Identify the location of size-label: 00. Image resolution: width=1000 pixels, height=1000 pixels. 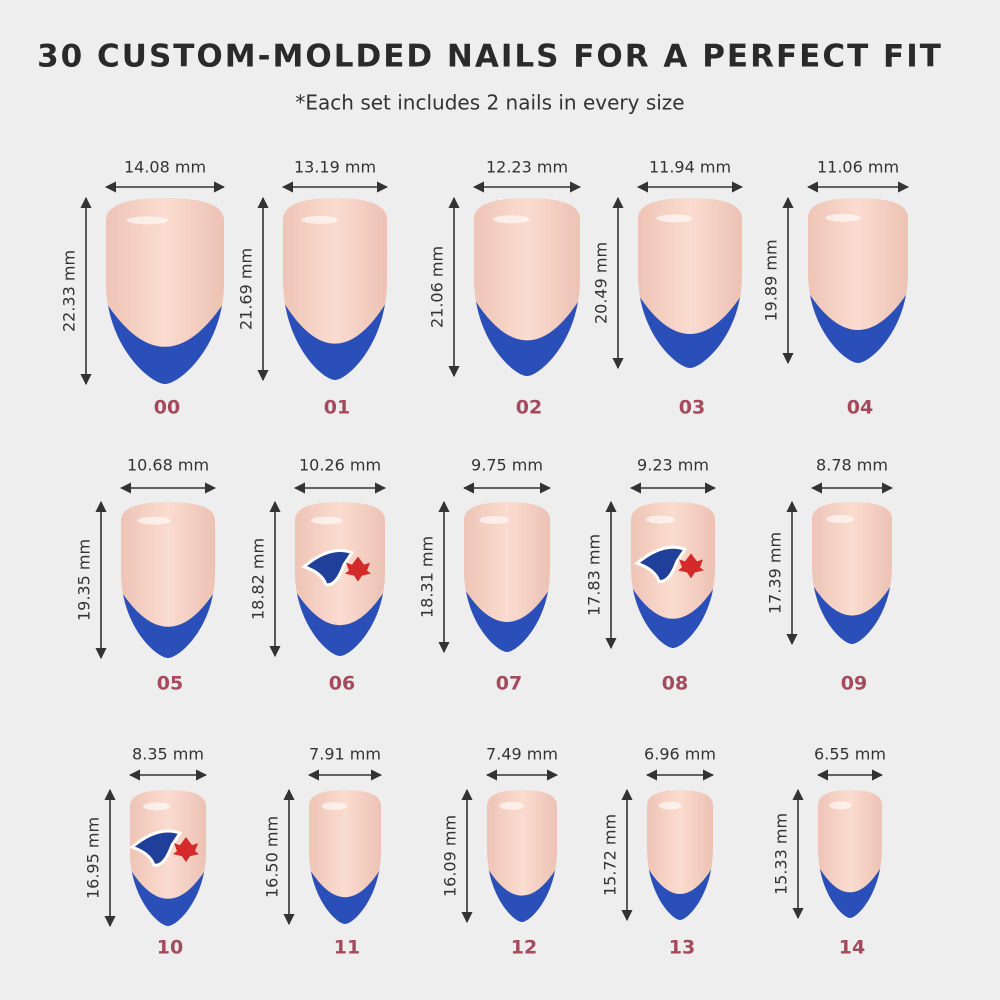
(167, 408).